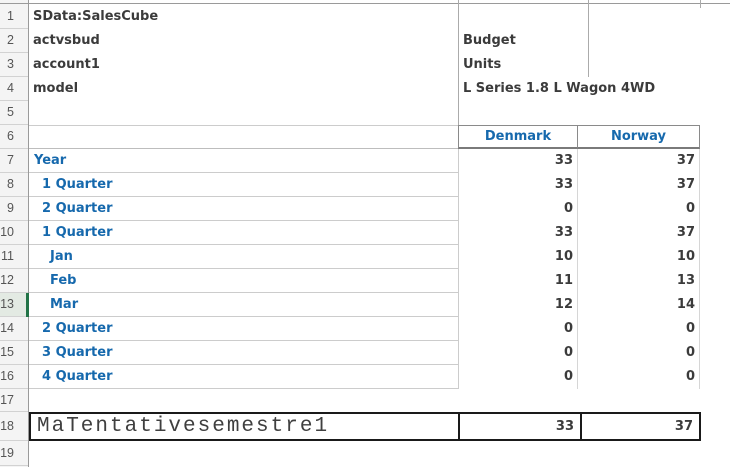 Image resolution: width=730 pixels, height=467 pixels. I want to click on row-number: 14, so click(7, 328).